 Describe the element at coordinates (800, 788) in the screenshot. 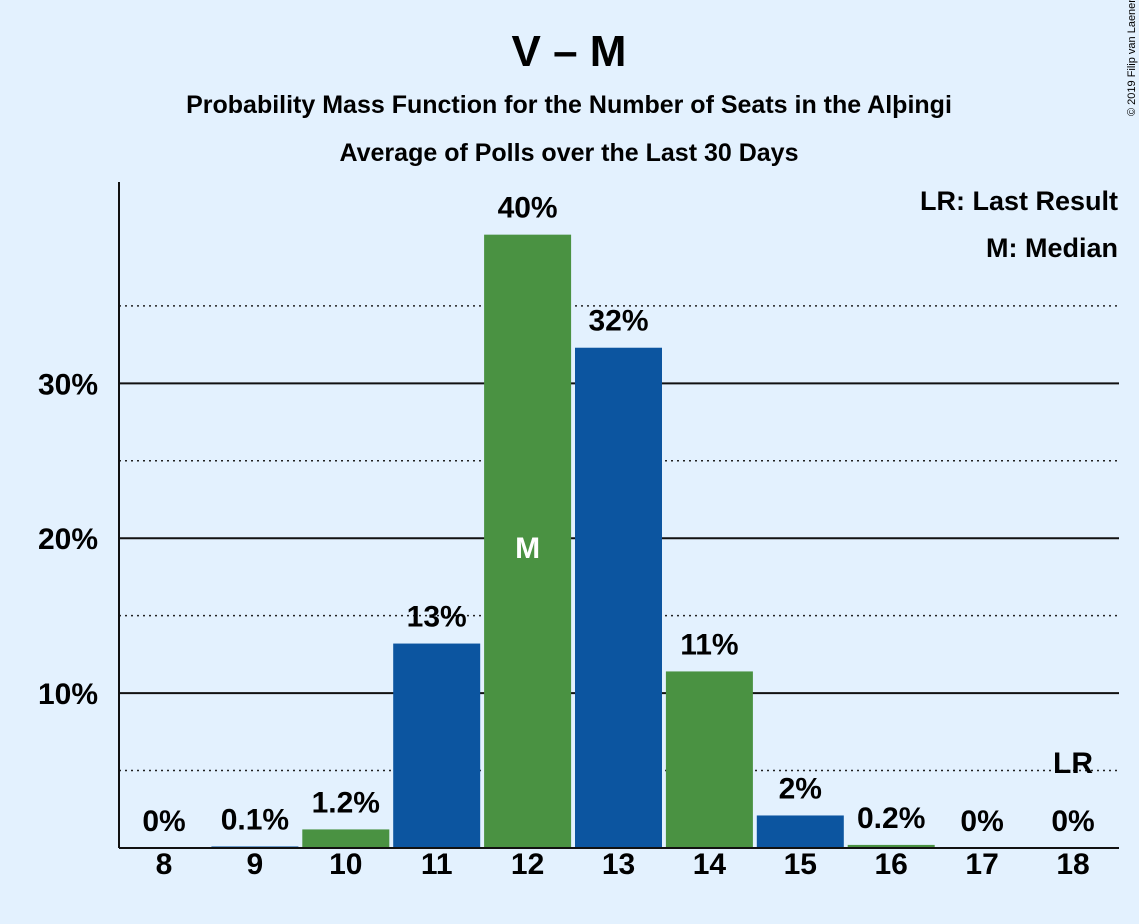

I see `bar-value-label: 2%` at that location.